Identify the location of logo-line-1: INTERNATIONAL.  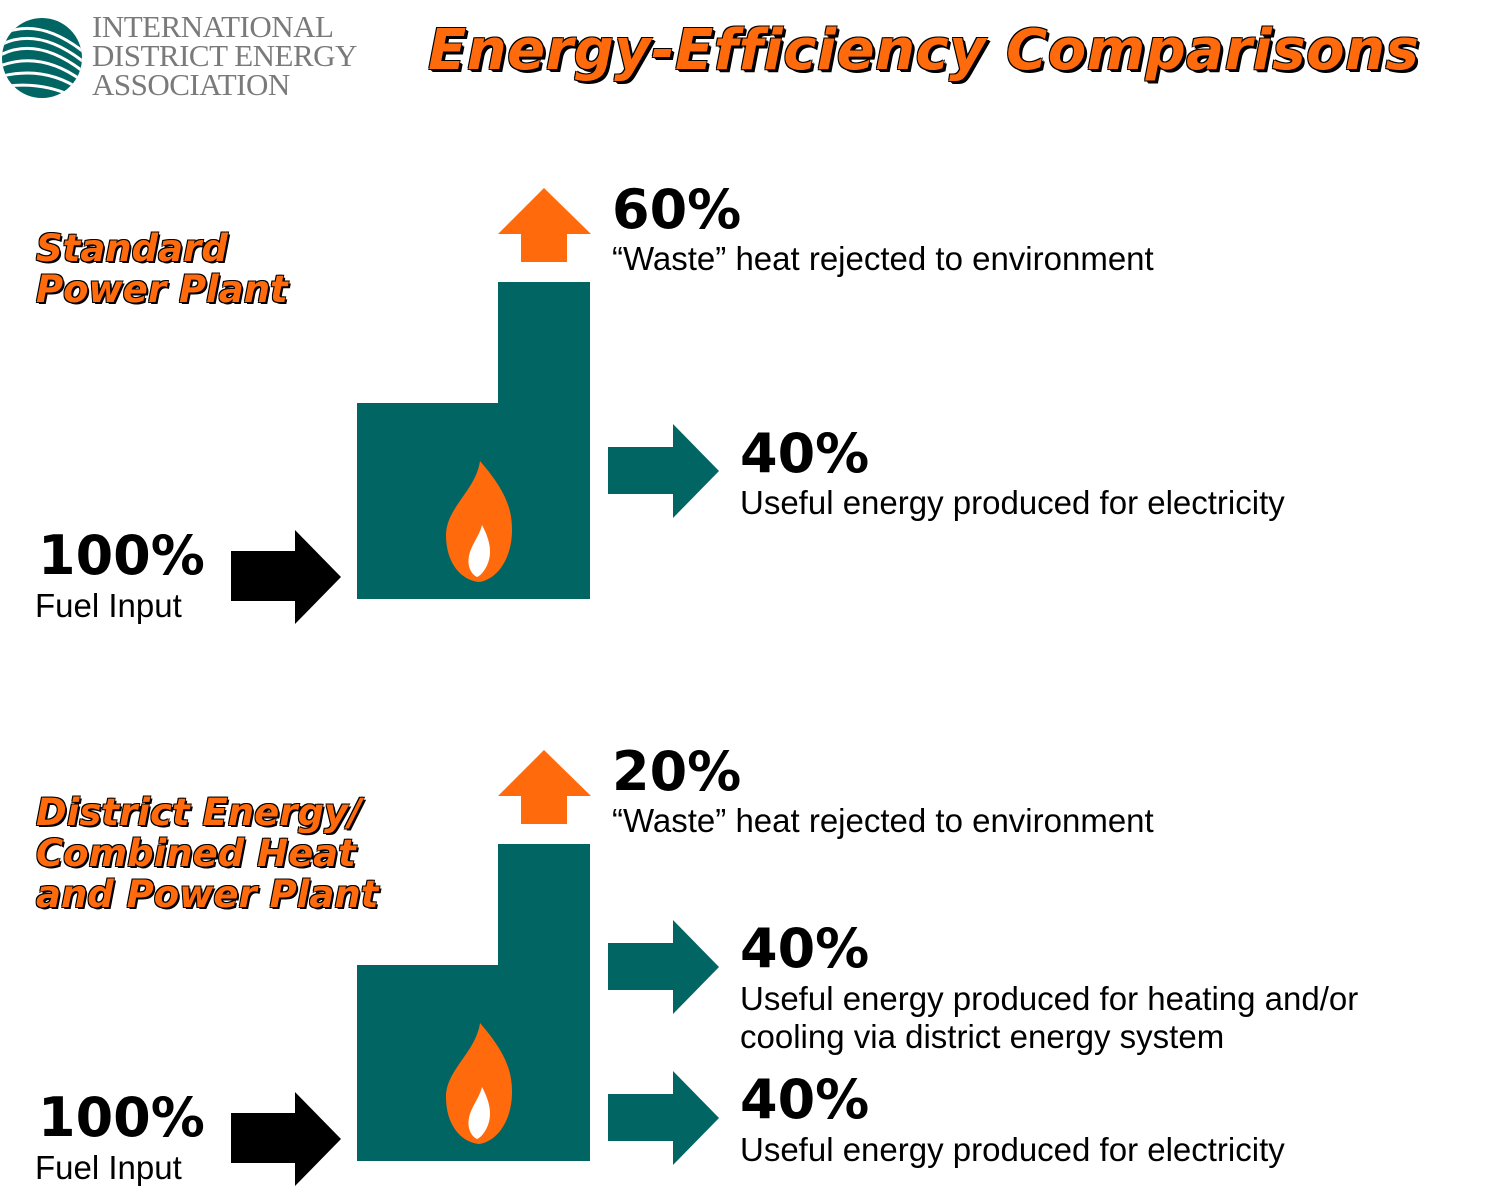
(213, 26).